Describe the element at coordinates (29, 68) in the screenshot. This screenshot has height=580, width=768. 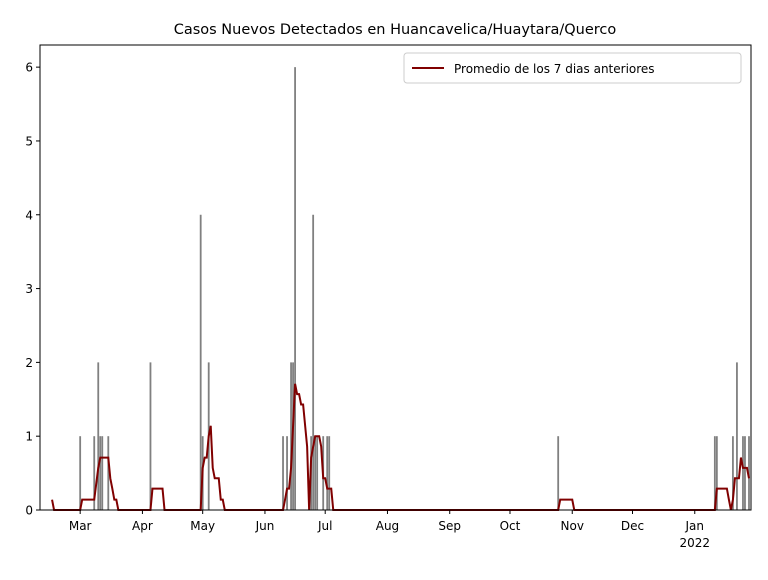
I see `y-tick-label: 6` at that location.